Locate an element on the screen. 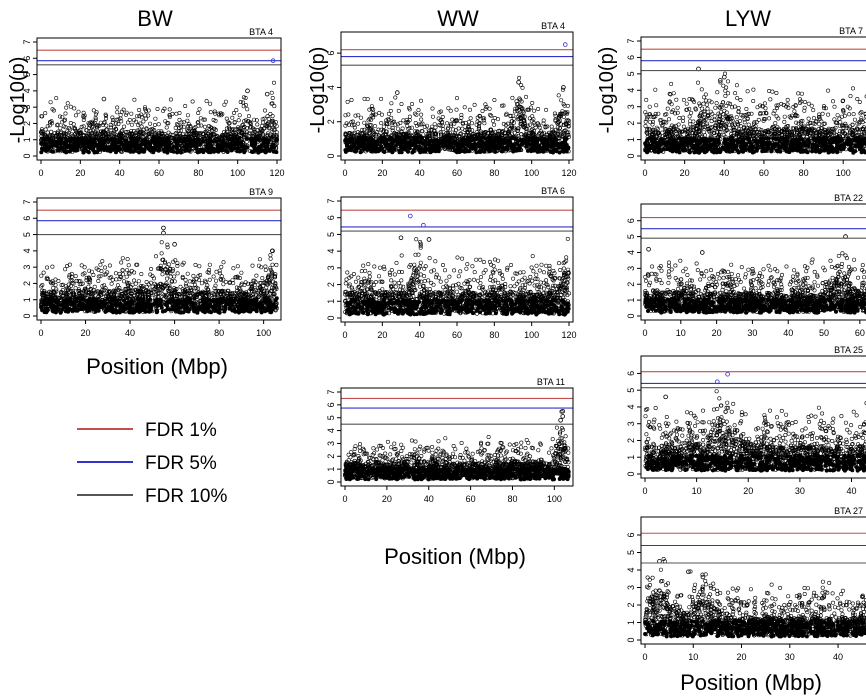 The height and width of the screenshot is (697, 866). y-tick-label: 7 is located at coordinates (27, 41).